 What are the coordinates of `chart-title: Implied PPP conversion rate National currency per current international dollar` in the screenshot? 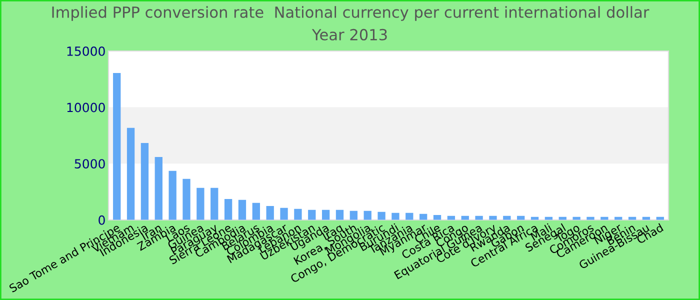 It's located at (351, 13).